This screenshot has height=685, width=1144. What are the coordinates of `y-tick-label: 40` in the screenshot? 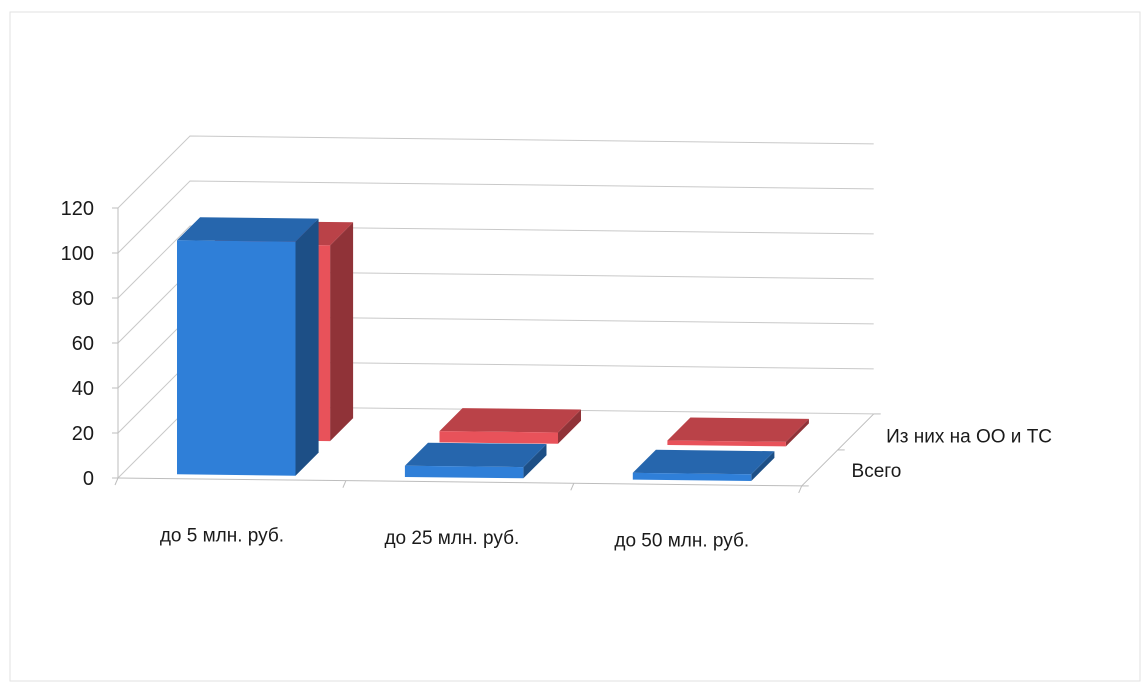 It's located at (83, 389).